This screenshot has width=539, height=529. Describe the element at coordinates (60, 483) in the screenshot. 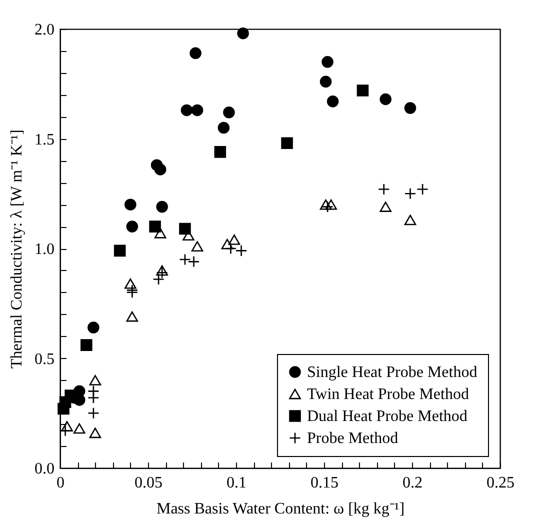

I see `x-tick-label: 0` at that location.